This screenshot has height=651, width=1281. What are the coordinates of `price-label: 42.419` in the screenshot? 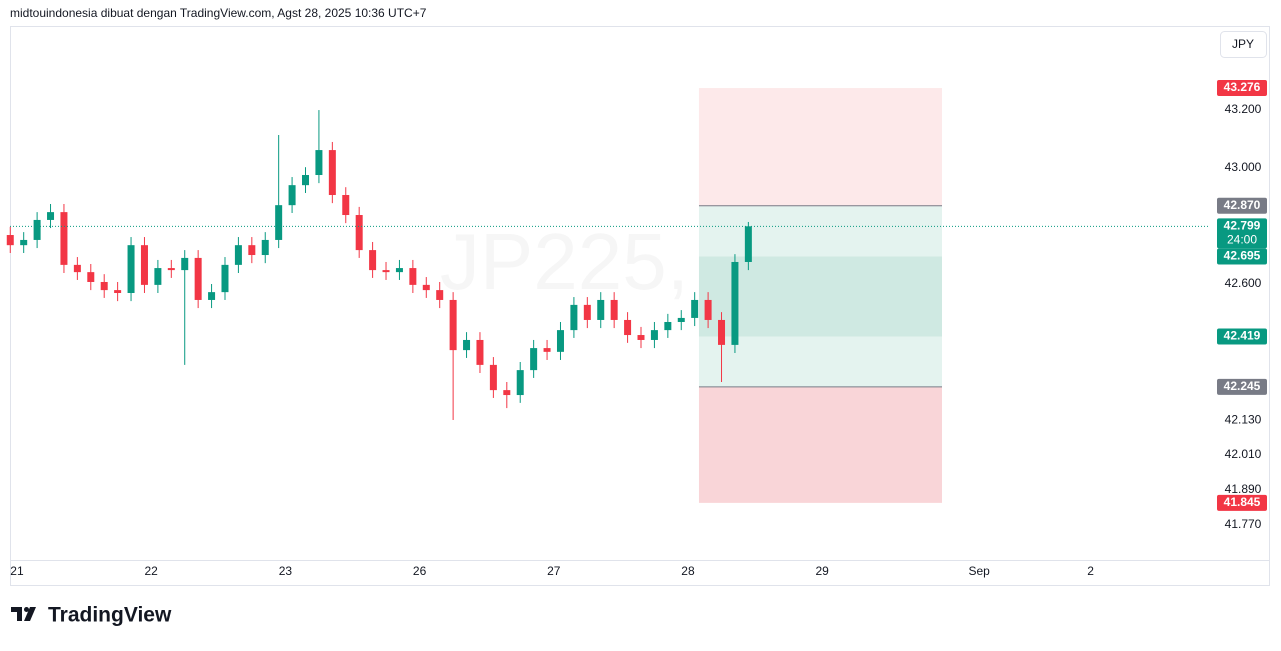 It's located at (1242, 336).